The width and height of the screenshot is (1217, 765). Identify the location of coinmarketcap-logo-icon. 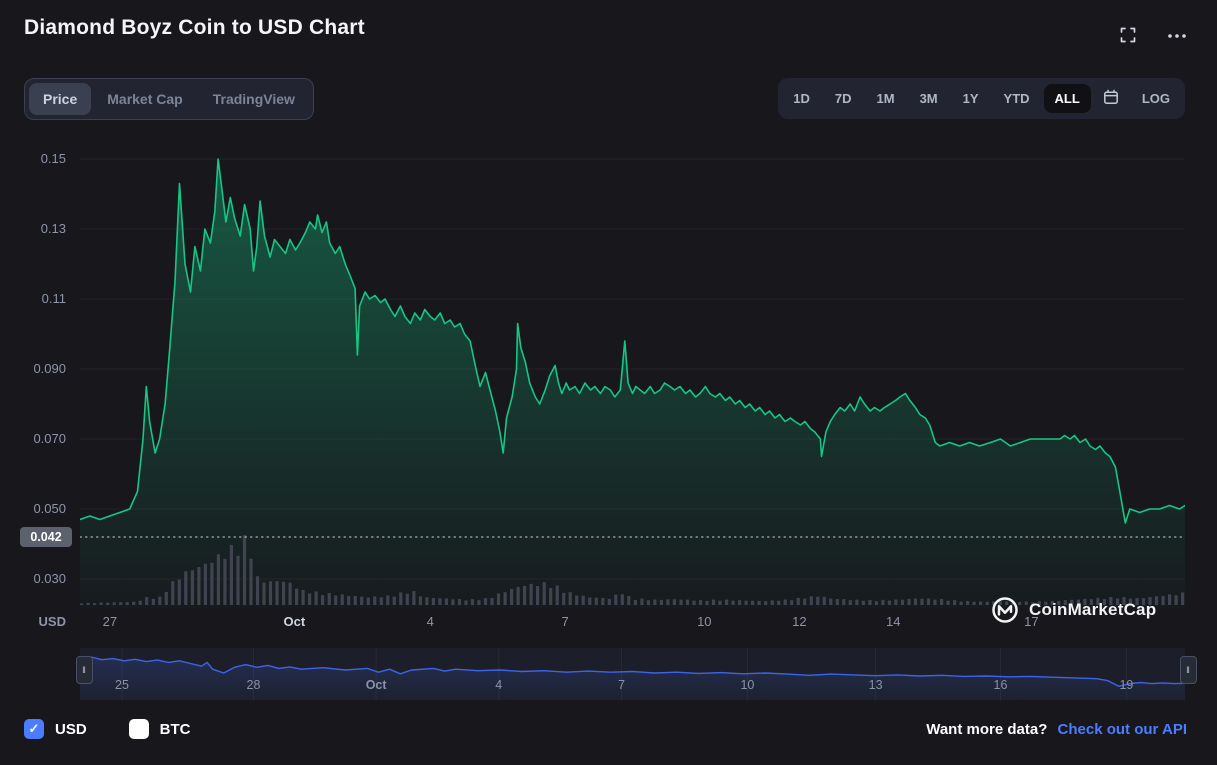
(1005, 610).